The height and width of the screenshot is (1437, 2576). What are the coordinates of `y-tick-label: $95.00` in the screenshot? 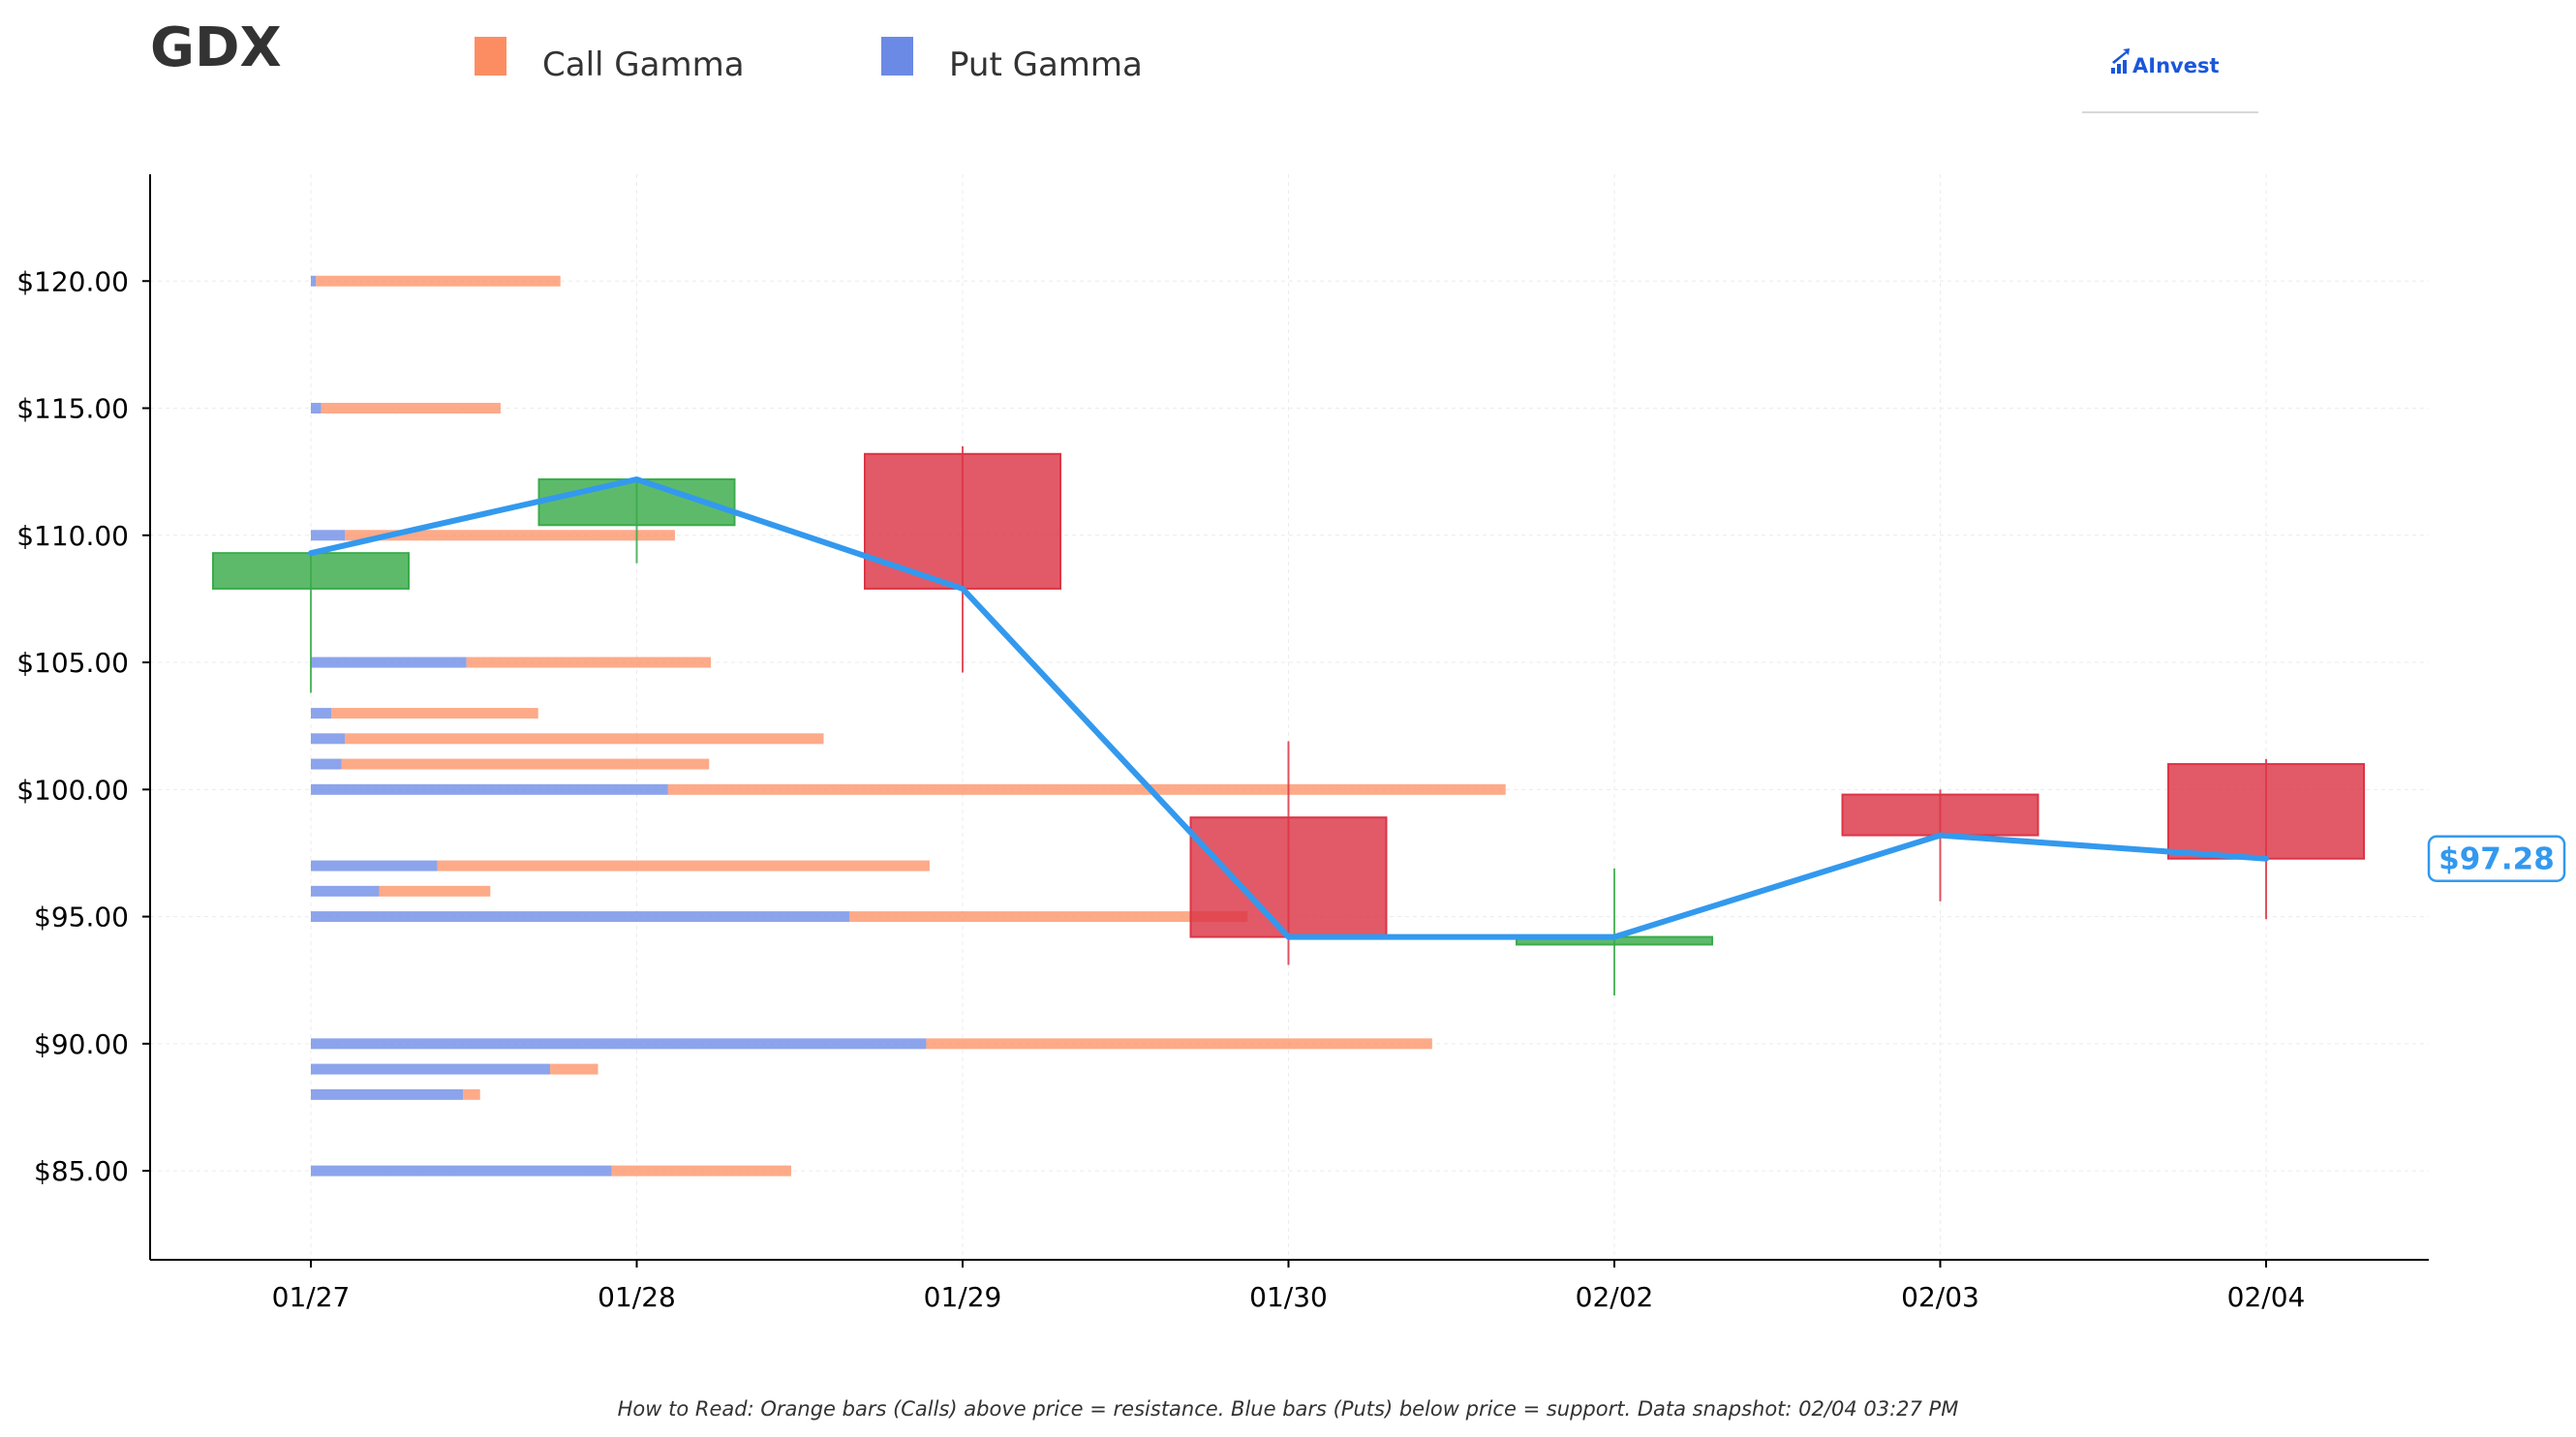 It's located at (81, 918).